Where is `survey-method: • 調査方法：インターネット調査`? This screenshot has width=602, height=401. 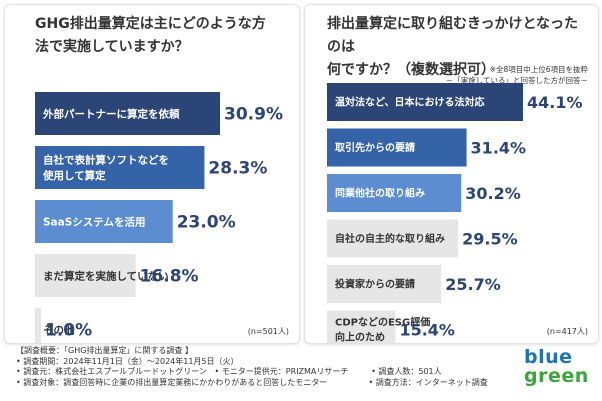
survey-method: • 調査方法：インターネット調査 is located at coordinates (428, 382).